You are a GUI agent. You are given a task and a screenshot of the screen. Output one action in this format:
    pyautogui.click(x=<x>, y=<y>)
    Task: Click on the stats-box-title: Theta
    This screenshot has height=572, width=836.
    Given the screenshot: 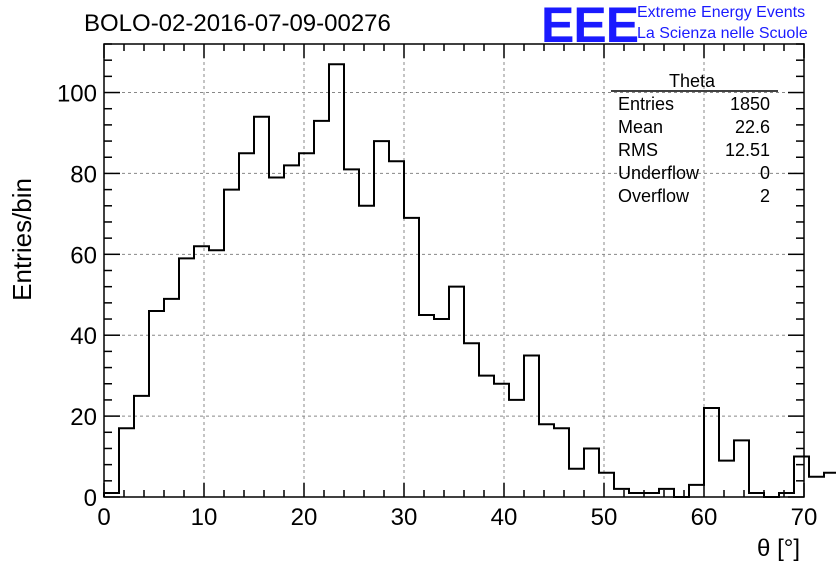 What is the action you would take?
    pyautogui.click(x=692, y=81)
    